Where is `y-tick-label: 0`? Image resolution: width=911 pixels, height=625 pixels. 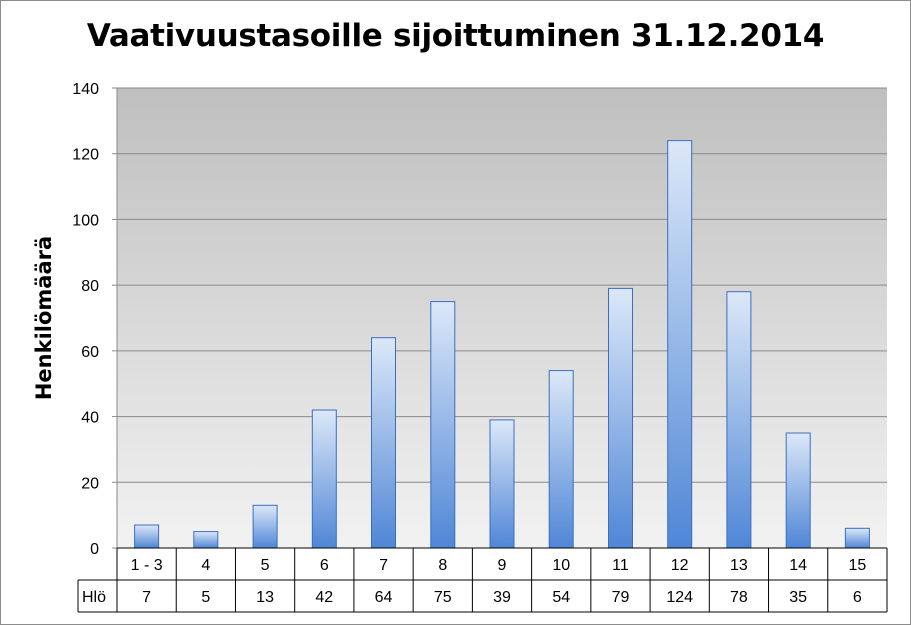 y-tick-label: 0 is located at coordinates (94, 549).